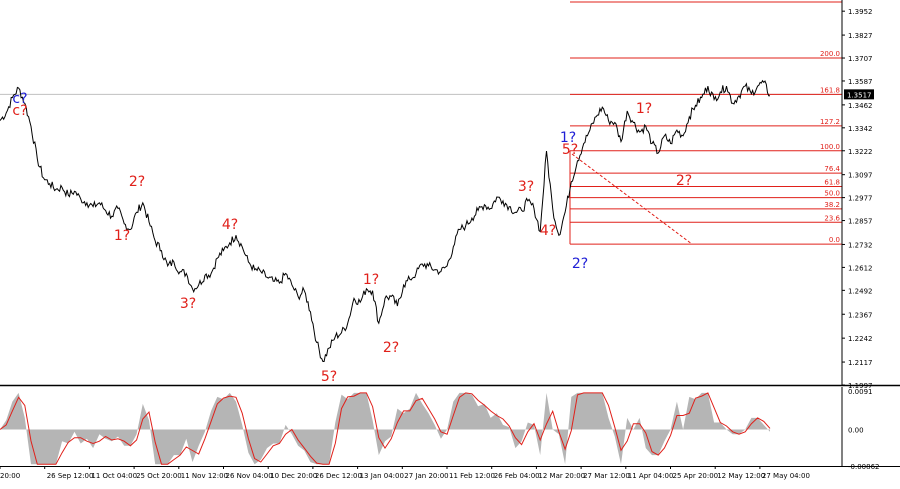 The height and width of the screenshot is (489, 900). Describe the element at coordinates (860, 152) in the screenshot. I see `price-tick-label: 1.3222` at that location.